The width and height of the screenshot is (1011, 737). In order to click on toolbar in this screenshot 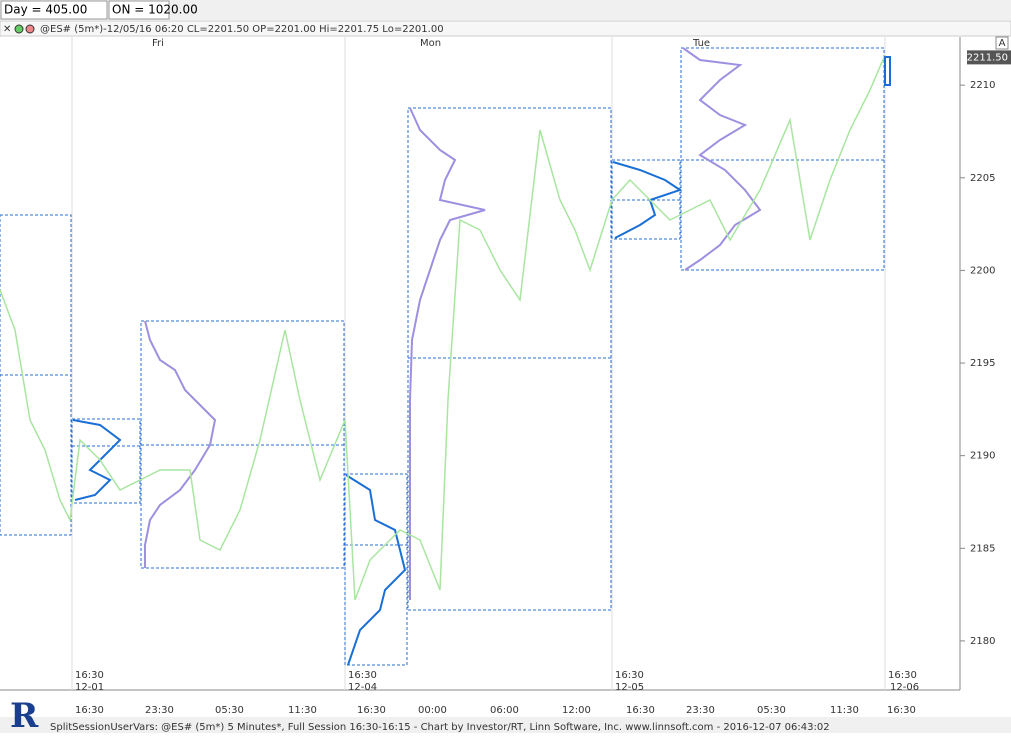, I will do `click(505, 10)`.